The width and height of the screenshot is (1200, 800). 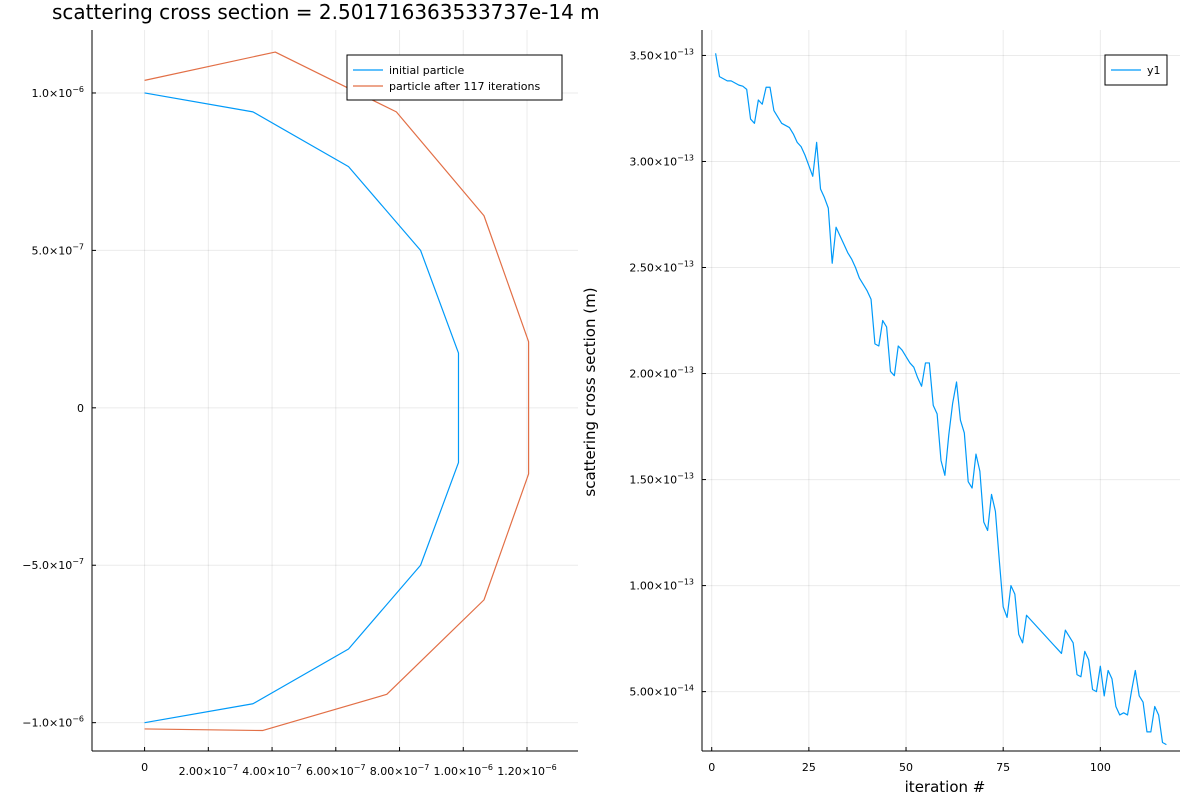 What do you see at coordinates (272, 770) in the screenshot?
I see `x-tick-label: 4.00×10⁻⁷` at bounding box center [272, 770].